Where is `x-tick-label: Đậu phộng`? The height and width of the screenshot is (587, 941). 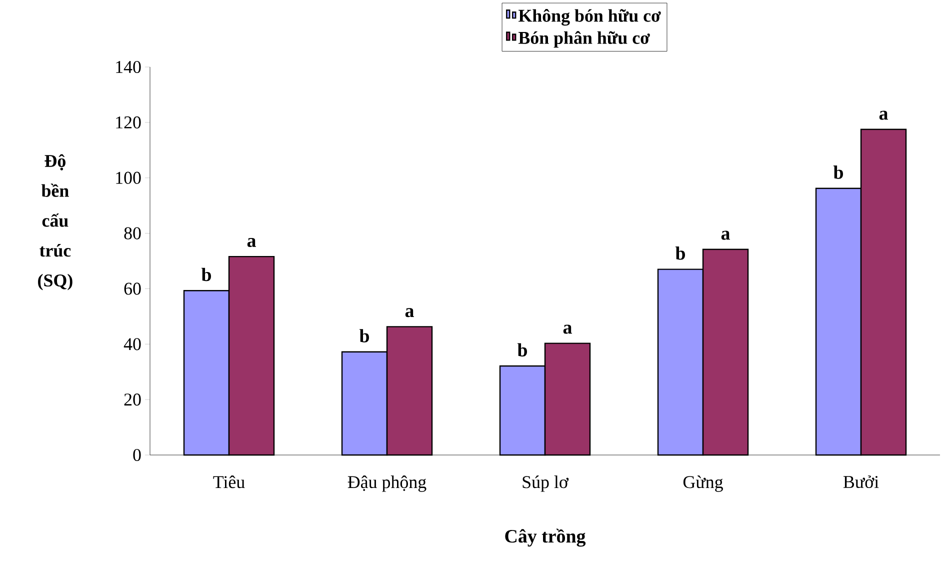
x-tick-label: Đậu phộng is located at coordinates (387, 484).